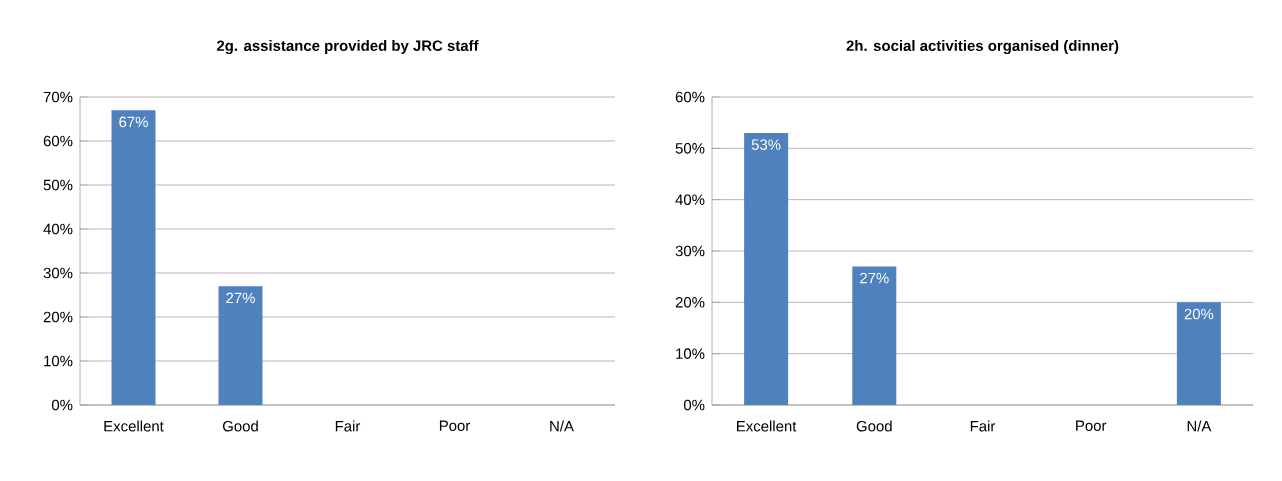 The image size is (1282, 481). Describe the element at coordinates (982, 47) in the screenshot. I see `chart-title: 2h. social activities organised (dinner)` at that location.